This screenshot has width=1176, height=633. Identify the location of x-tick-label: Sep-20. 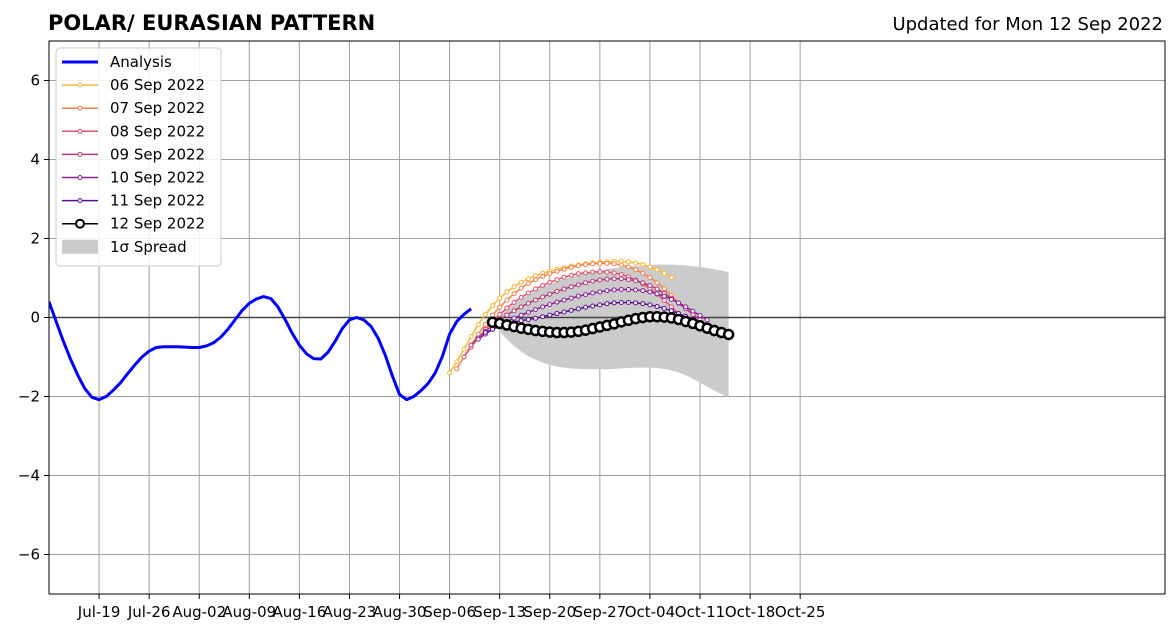
(549, 612).